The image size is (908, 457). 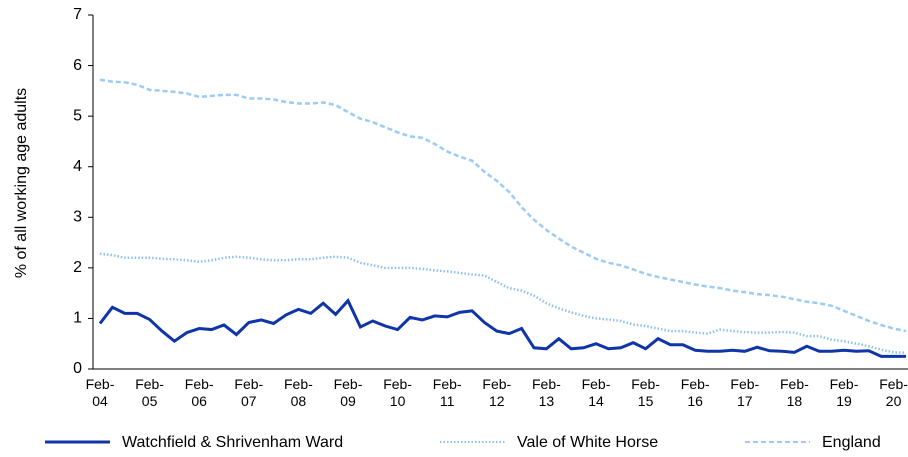 What do you see at coordinates (695, 392) in the screenshot?
I see `x-tick-label: Feb-16` at bounding box center [695, 392].